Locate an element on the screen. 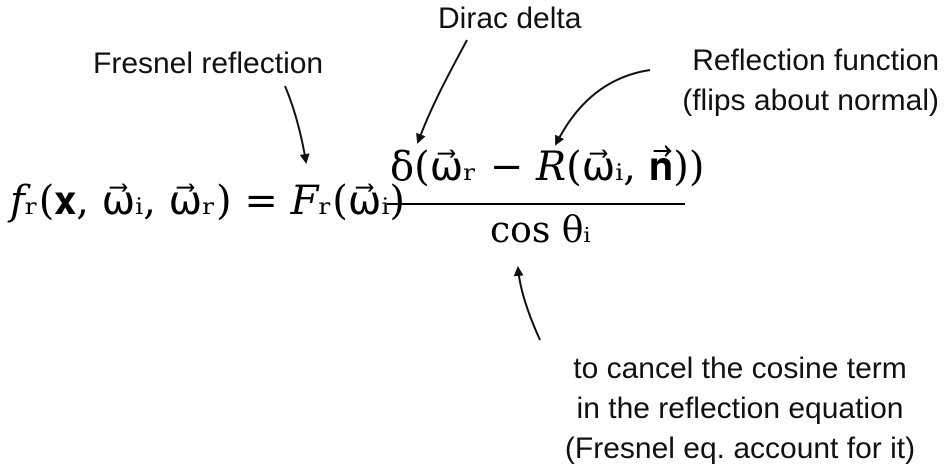 Image resolution: width=949 pixels, height=475 pixels. reflection-function-label-line1: Reflection function is located at coordinates (815, 60).